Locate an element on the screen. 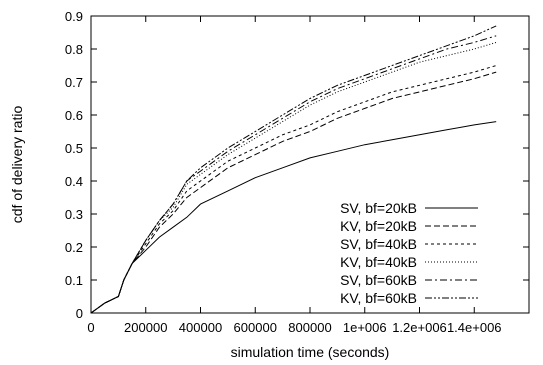 This screenshot has height=365, width=543. legend-label: SV, bf=20kB is located at coordinates (378, 208).